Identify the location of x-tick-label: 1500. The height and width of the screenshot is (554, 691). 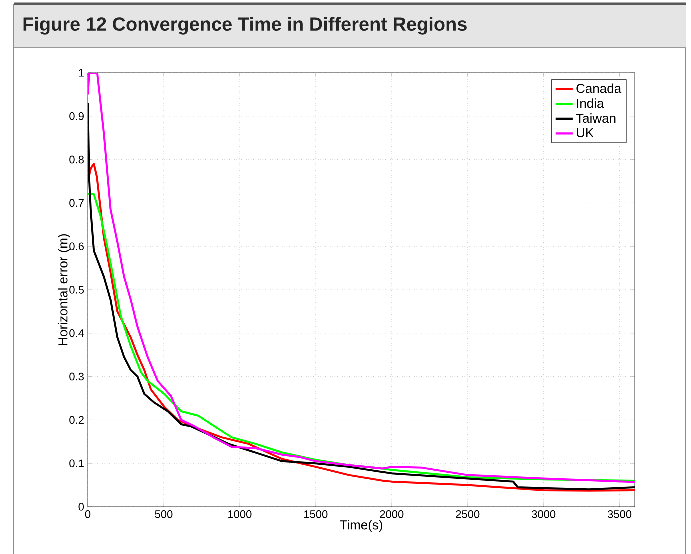
(316, 514).